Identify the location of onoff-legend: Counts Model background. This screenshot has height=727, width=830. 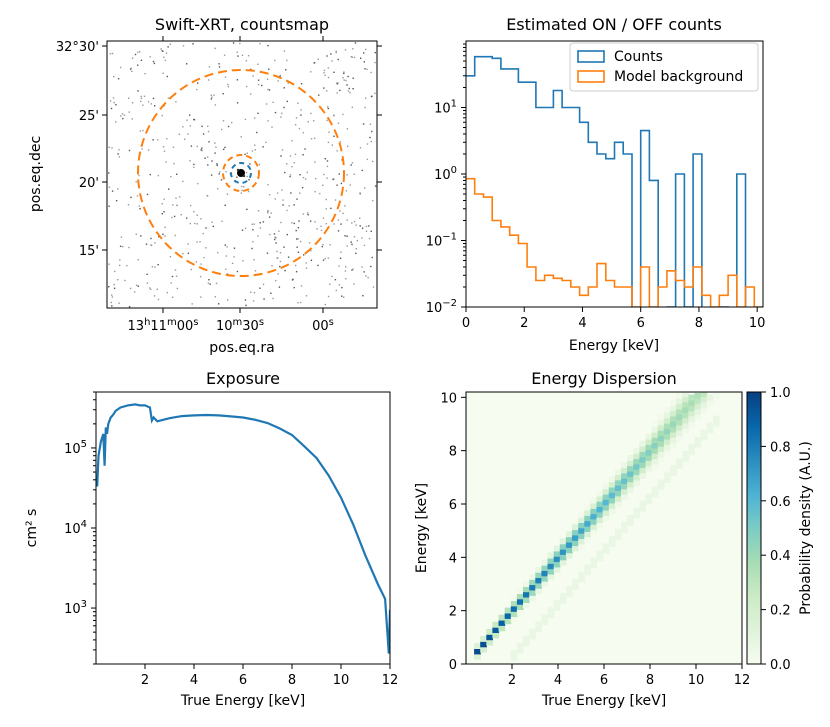
(664, 67).